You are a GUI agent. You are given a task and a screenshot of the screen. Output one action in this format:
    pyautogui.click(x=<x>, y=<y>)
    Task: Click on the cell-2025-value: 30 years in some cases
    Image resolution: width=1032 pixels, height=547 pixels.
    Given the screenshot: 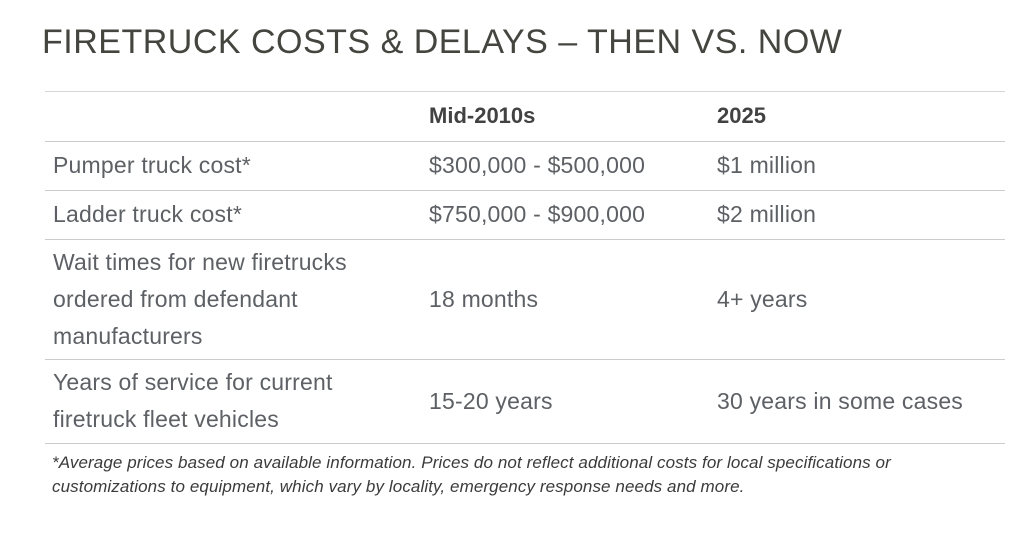 What is the action you would take?
    pyautogui.click(x=840, y=400)
    